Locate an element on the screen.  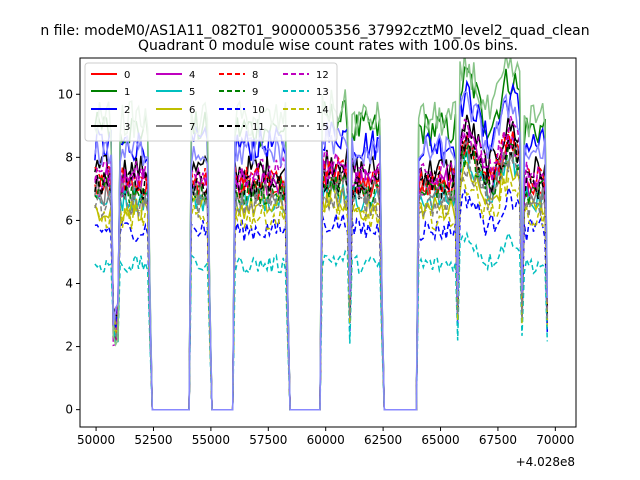
legend-label-8: 8 is located at coordinates (255, 75).